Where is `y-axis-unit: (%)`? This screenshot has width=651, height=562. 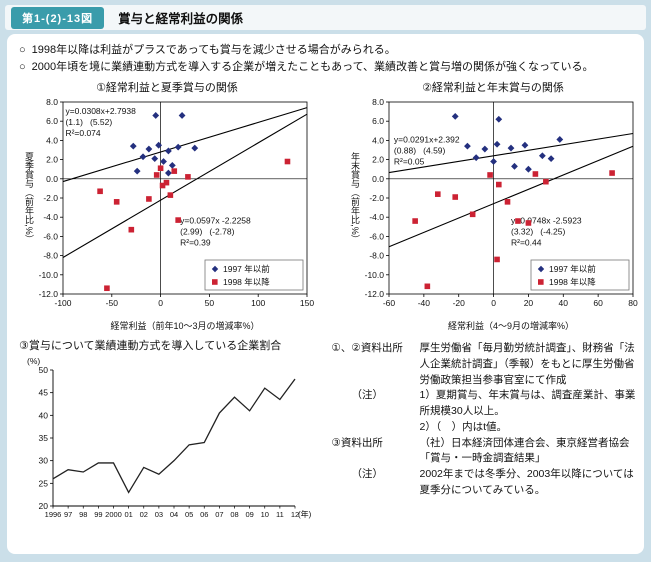
y-axis-unit: (%) is located at coordinates (33, 361).